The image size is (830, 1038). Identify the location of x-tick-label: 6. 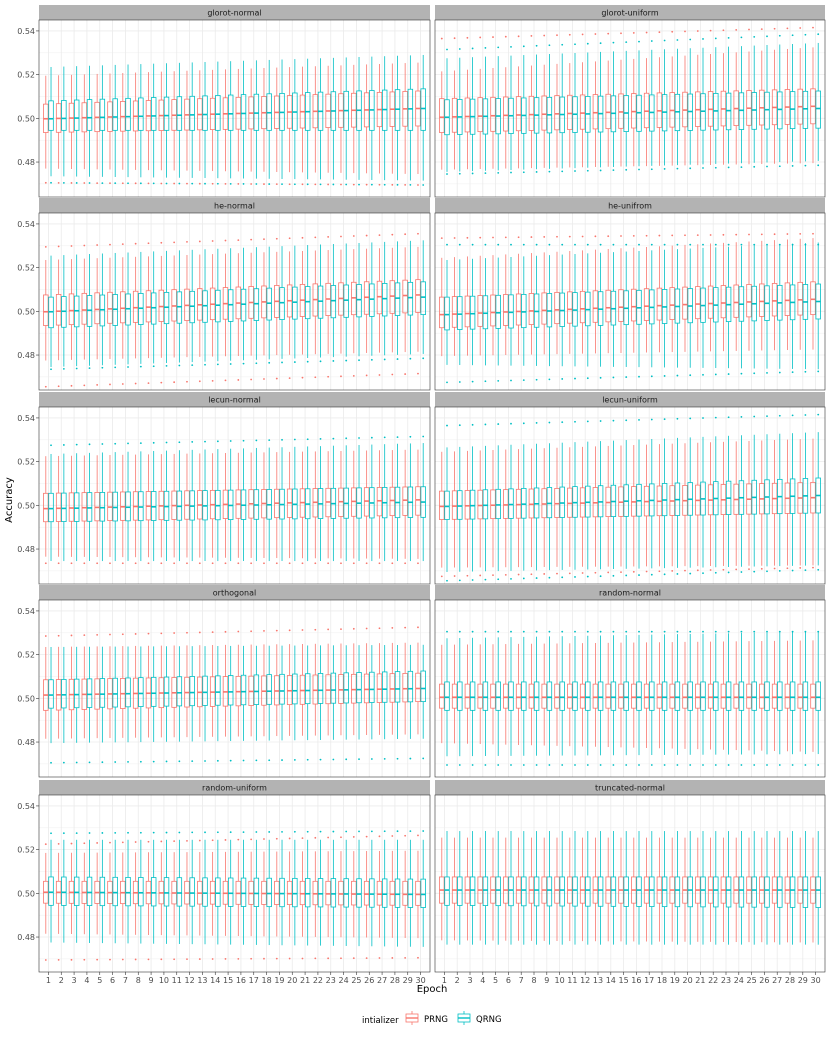
(112, 980).